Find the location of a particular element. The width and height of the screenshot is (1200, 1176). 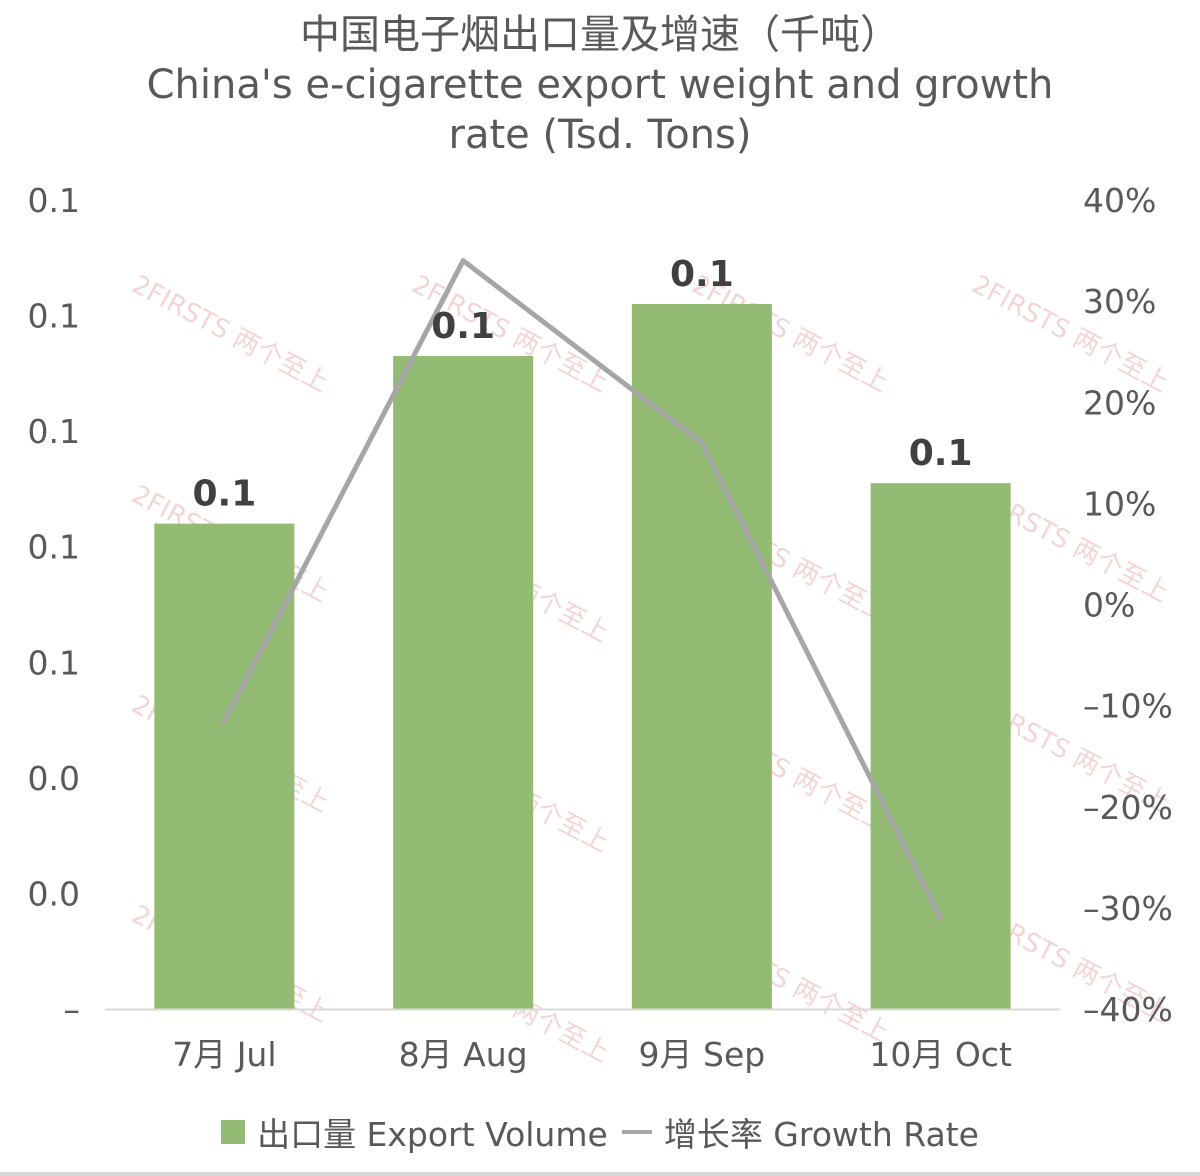

left-axis-tick-label: – is located at coordinates (72, 1009).